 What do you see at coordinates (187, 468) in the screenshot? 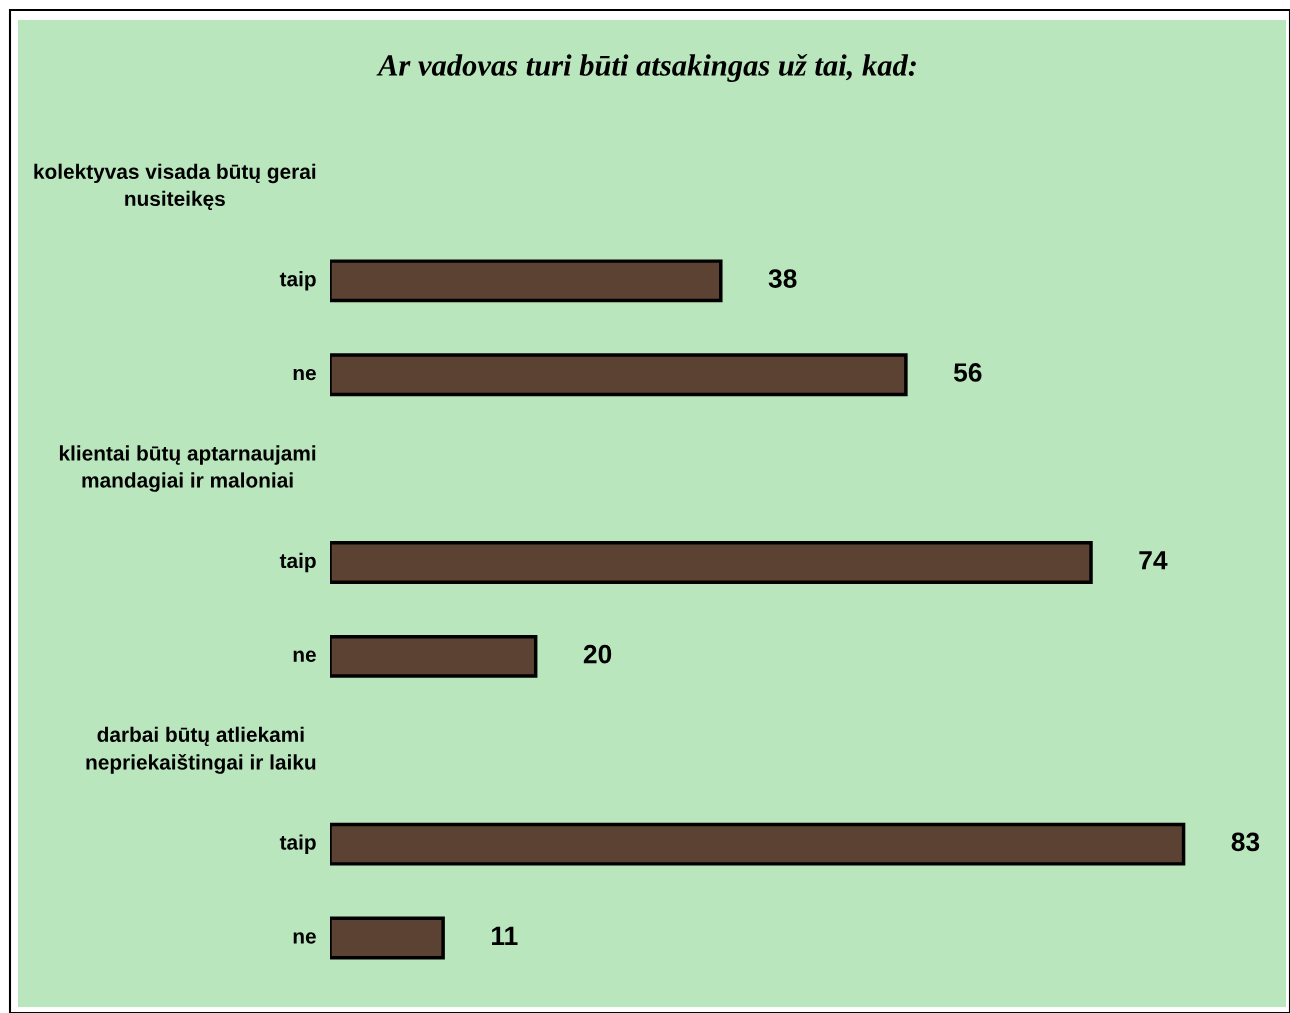
I see `y-tick-label: klientai būtų aptarnaujami mandagiai ir maloniai` at bounding box center [187, 468].